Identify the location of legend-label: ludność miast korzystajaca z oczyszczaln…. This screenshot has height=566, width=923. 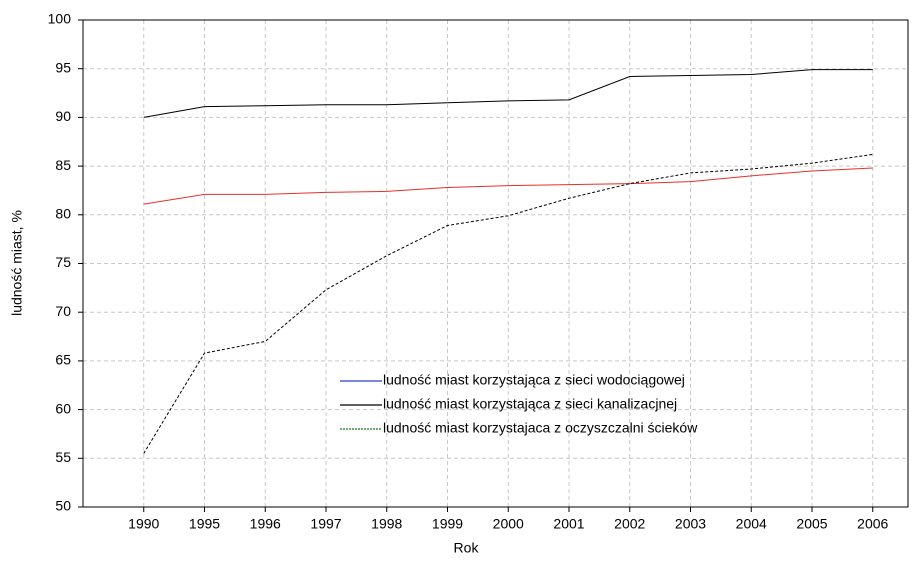
(540, 428).